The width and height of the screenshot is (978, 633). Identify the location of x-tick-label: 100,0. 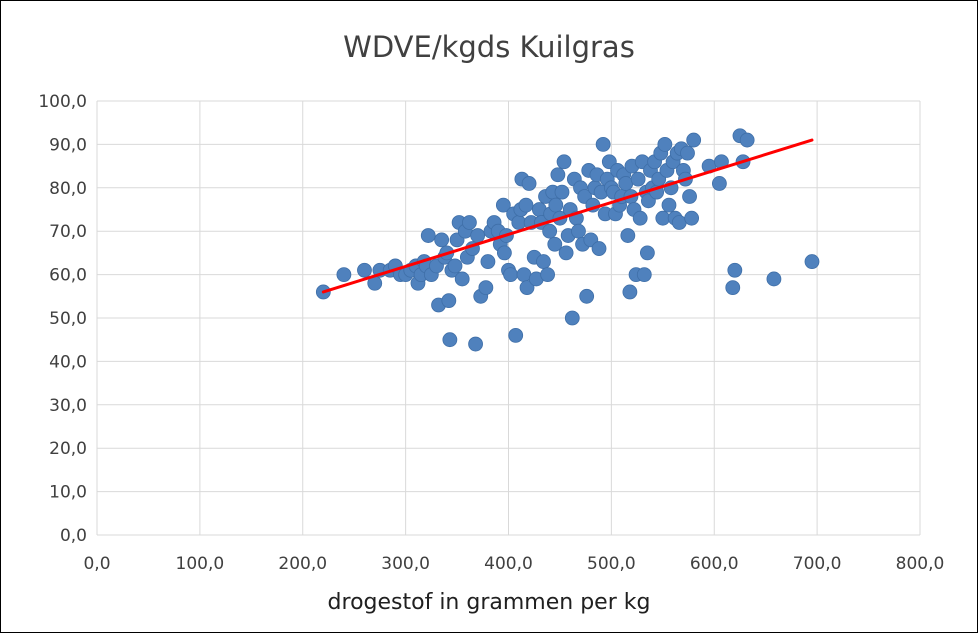
(200, 564).